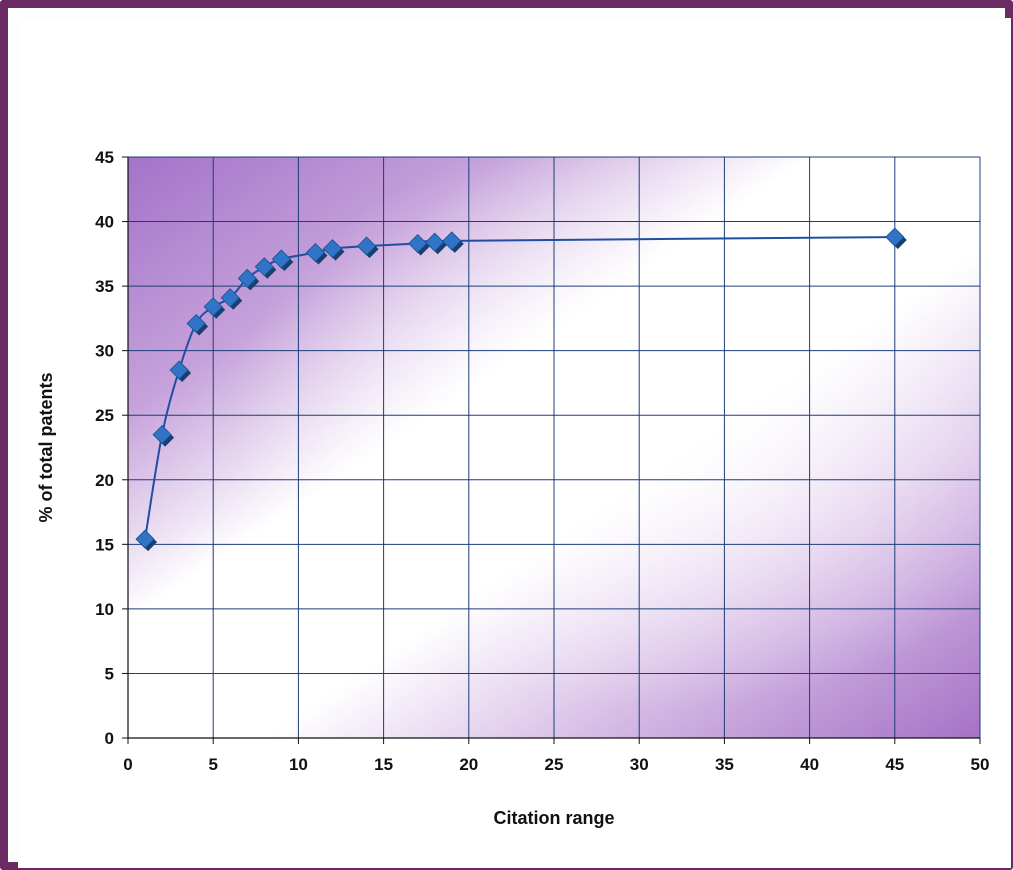  What do you see at coordinates (104, 286) in the screenshot?
I see `y-tick-label: 35` at bounding box center [104, 286].